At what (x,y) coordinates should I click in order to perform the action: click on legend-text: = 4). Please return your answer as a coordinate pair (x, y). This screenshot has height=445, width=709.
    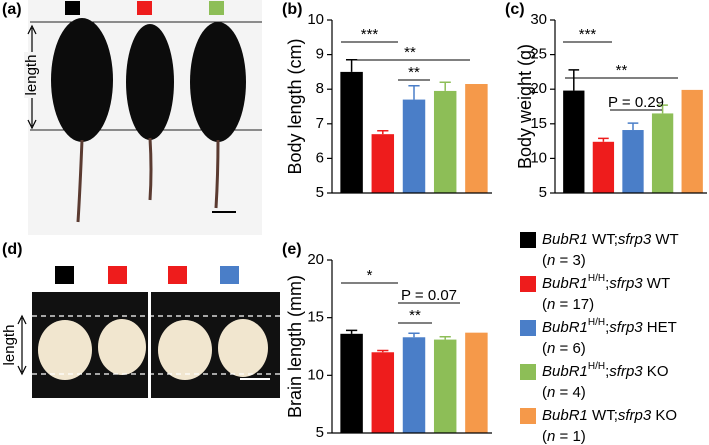
    Looking at the image, I should click on (570, 392).